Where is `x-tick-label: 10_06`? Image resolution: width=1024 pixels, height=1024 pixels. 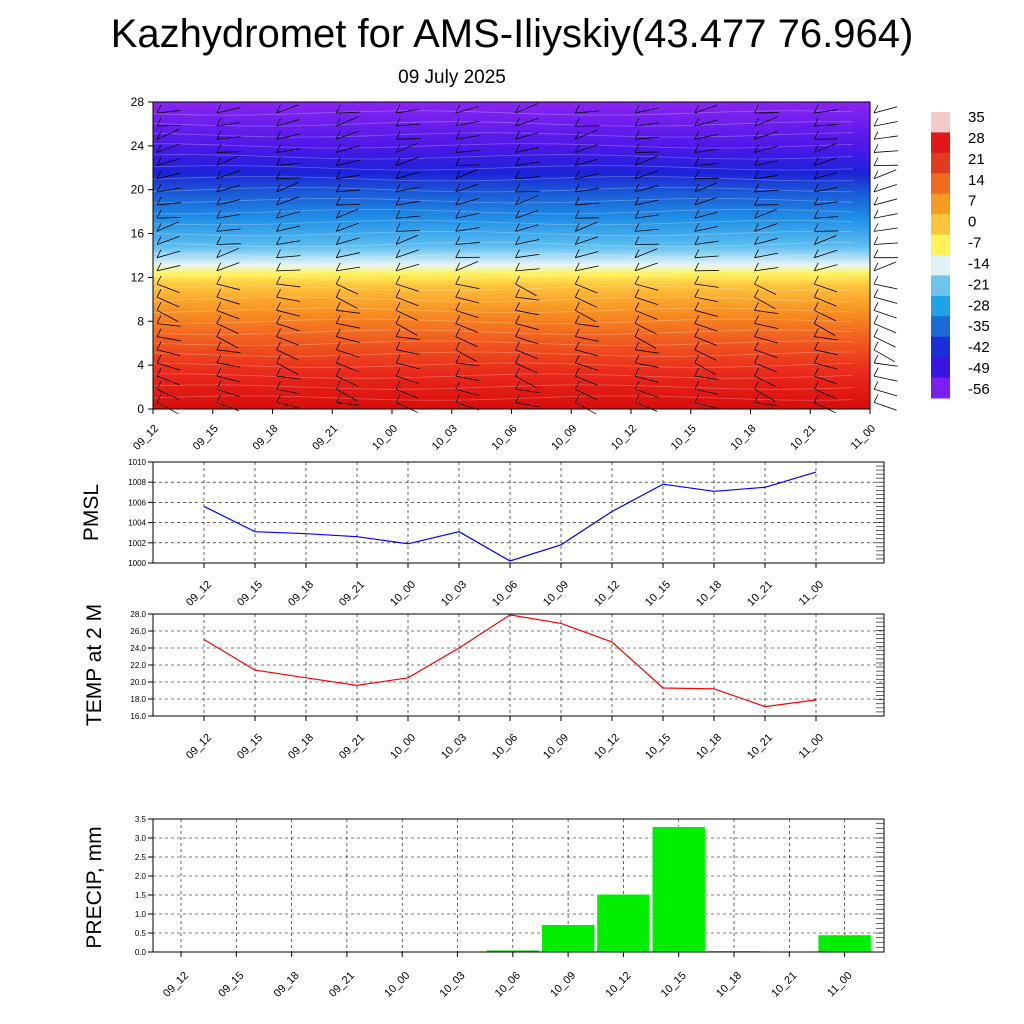 x-tick-label: 10_06 is located at coordinates (505, 438).